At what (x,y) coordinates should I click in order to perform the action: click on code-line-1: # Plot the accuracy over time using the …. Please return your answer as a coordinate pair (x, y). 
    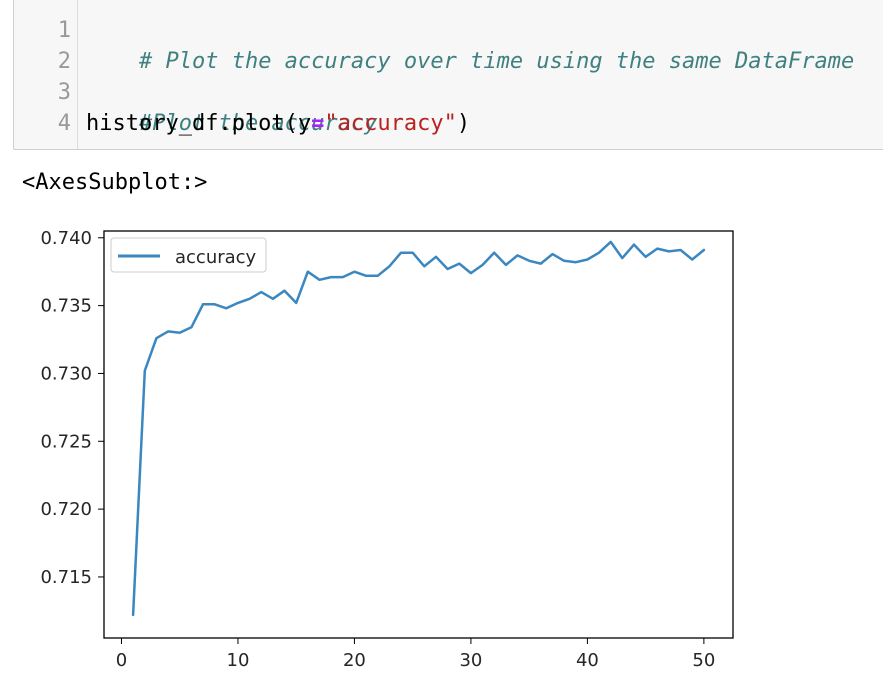
    Looking at the image, I should click on (470, 61).